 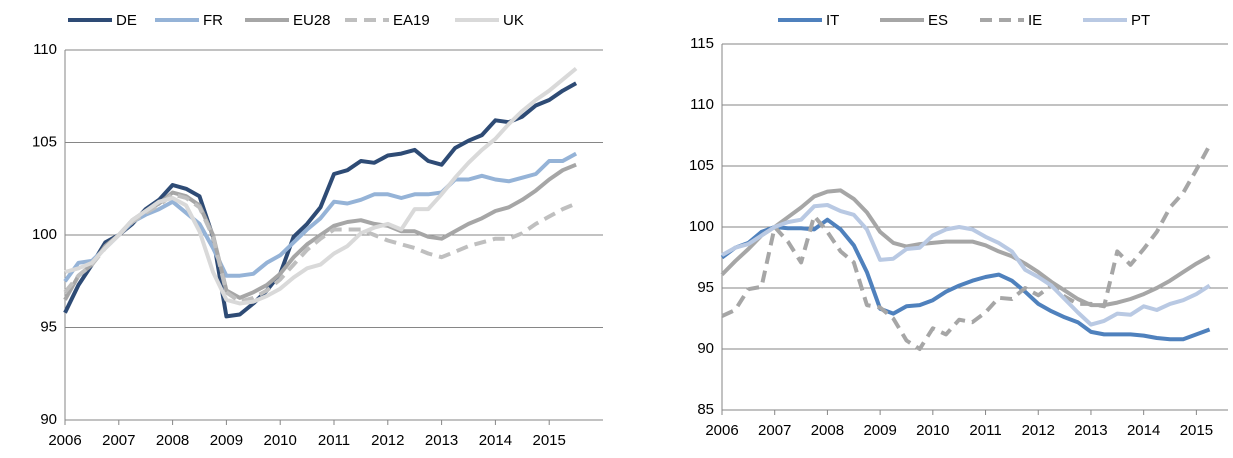 I want to click on legend-label: EU28, so click(x=312, y=20).